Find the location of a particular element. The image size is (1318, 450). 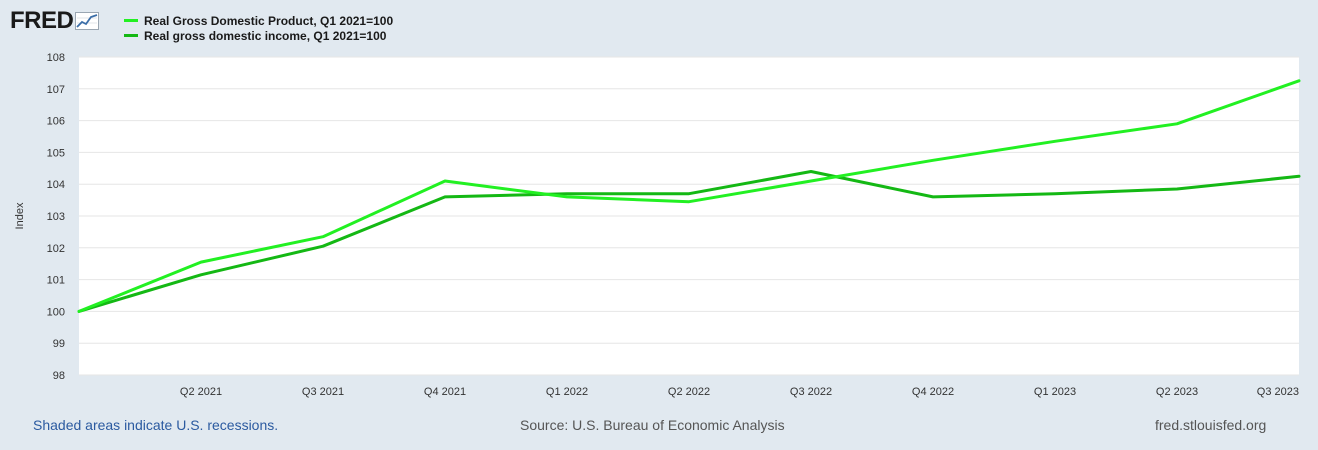

legend-item-gdi: Real gross domestic income, Q1 2021=100 is located at coordinates (258, 35).